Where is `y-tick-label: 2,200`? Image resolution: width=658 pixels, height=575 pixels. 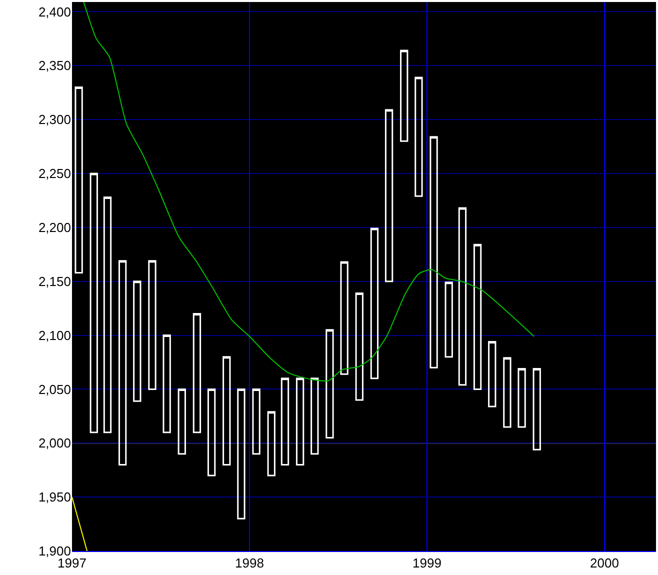
y-tick-label: 2,200 is located at coordinates (54, 227).